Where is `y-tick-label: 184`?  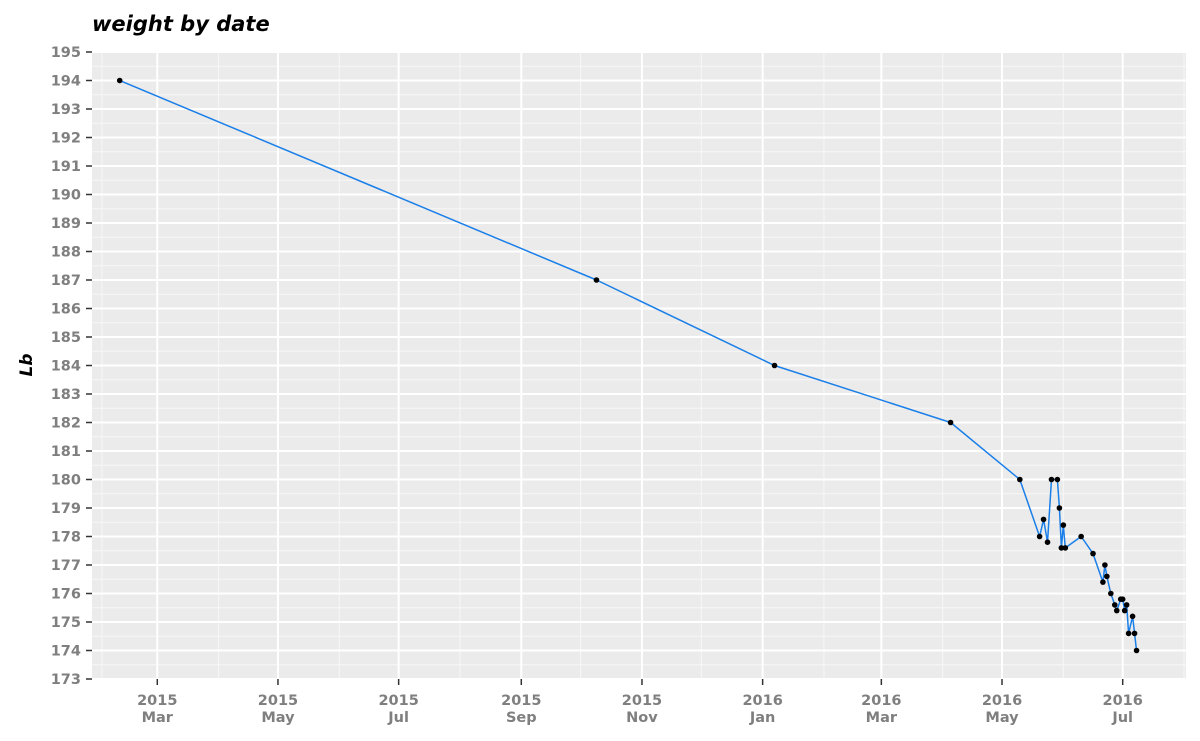
y-tick-label: 184 is located at coordinates (66, 367).